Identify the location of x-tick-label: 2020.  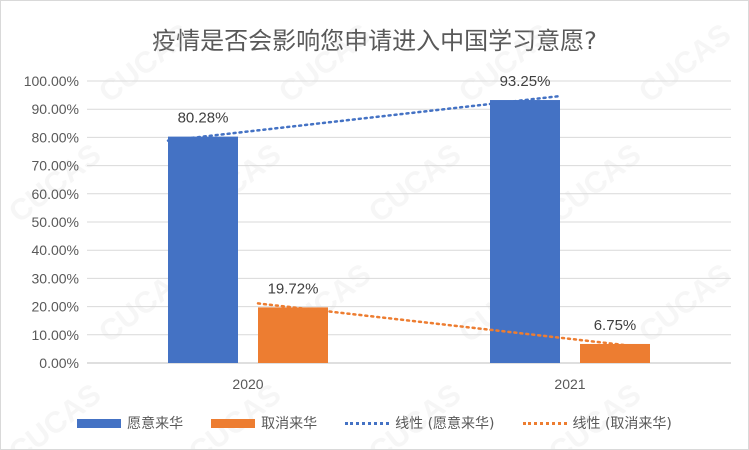
(247, 384).